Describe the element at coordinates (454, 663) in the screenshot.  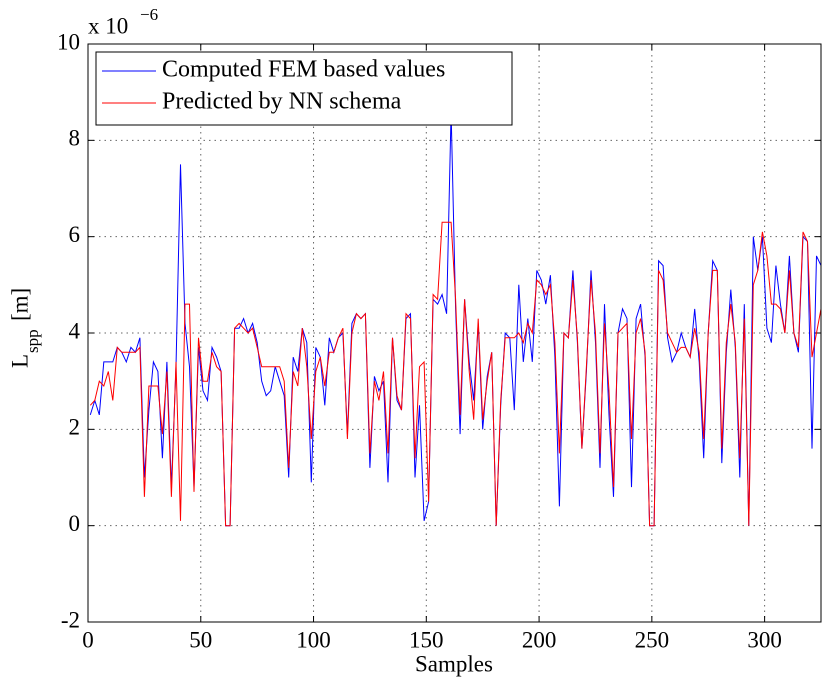
I see `x-axis-label: Samples` at that location.